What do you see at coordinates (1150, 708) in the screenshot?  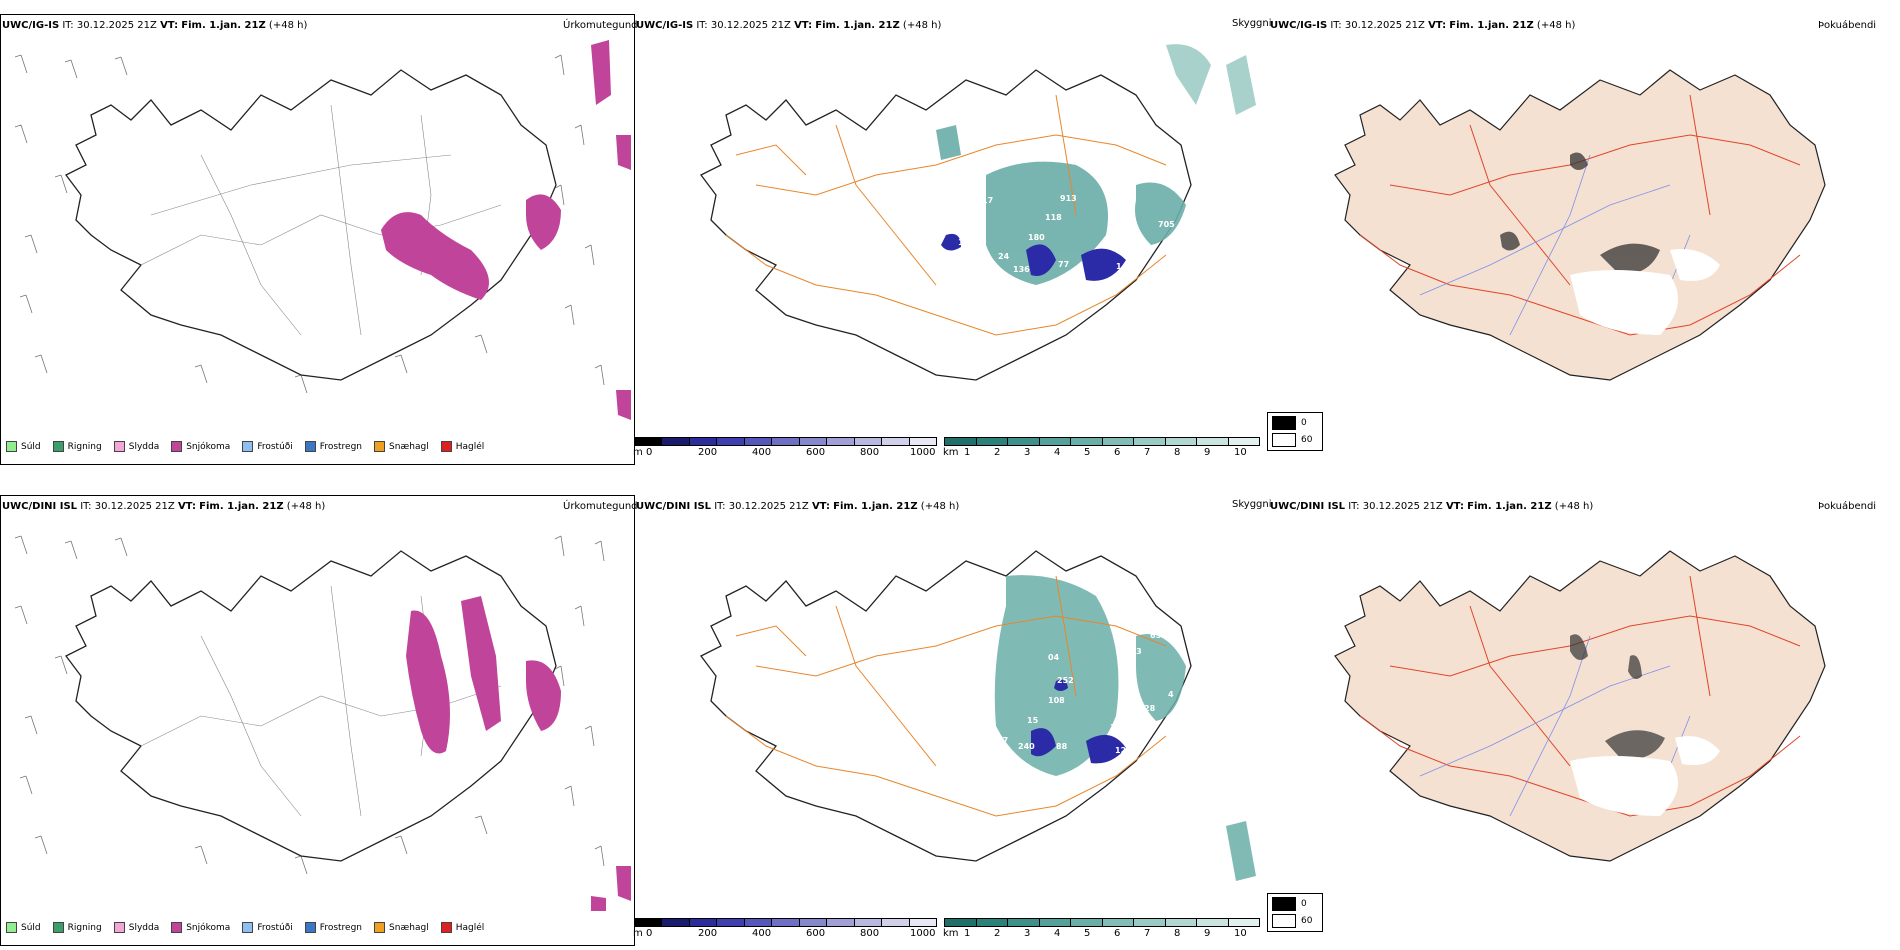 I see `vis-value-label: 28` at bounding box center [1150, 708].